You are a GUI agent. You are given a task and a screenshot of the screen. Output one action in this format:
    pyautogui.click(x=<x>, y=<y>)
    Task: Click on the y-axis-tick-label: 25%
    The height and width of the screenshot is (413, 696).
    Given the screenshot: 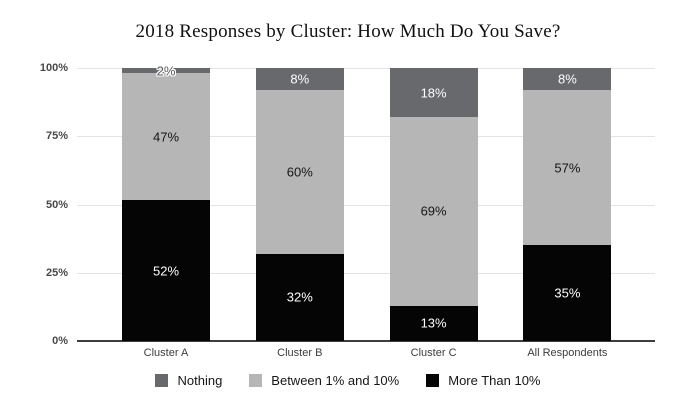 What is the action you would take?
    pyautogui.click(x=56, y=272)
    